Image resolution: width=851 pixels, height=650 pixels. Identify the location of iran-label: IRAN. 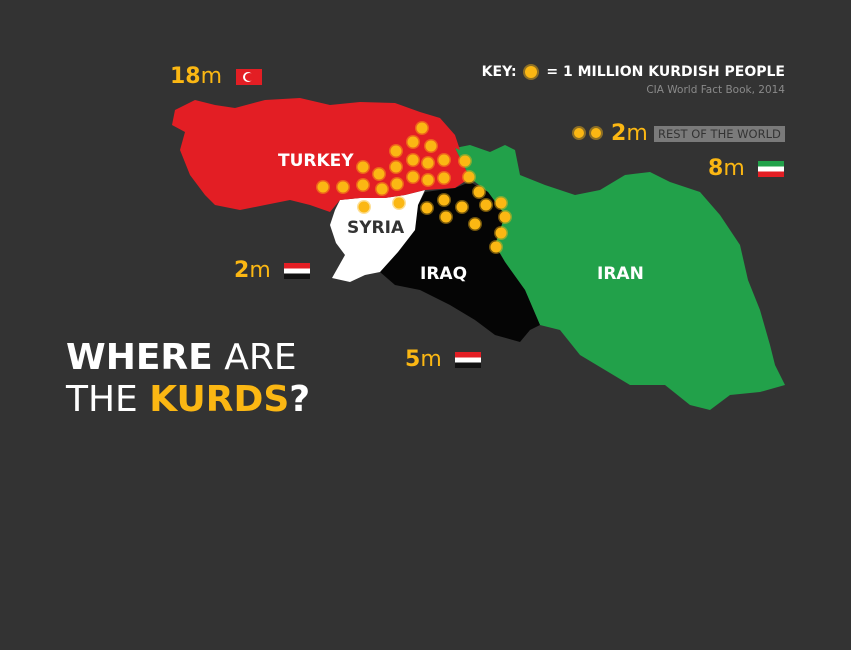
(620, 274).